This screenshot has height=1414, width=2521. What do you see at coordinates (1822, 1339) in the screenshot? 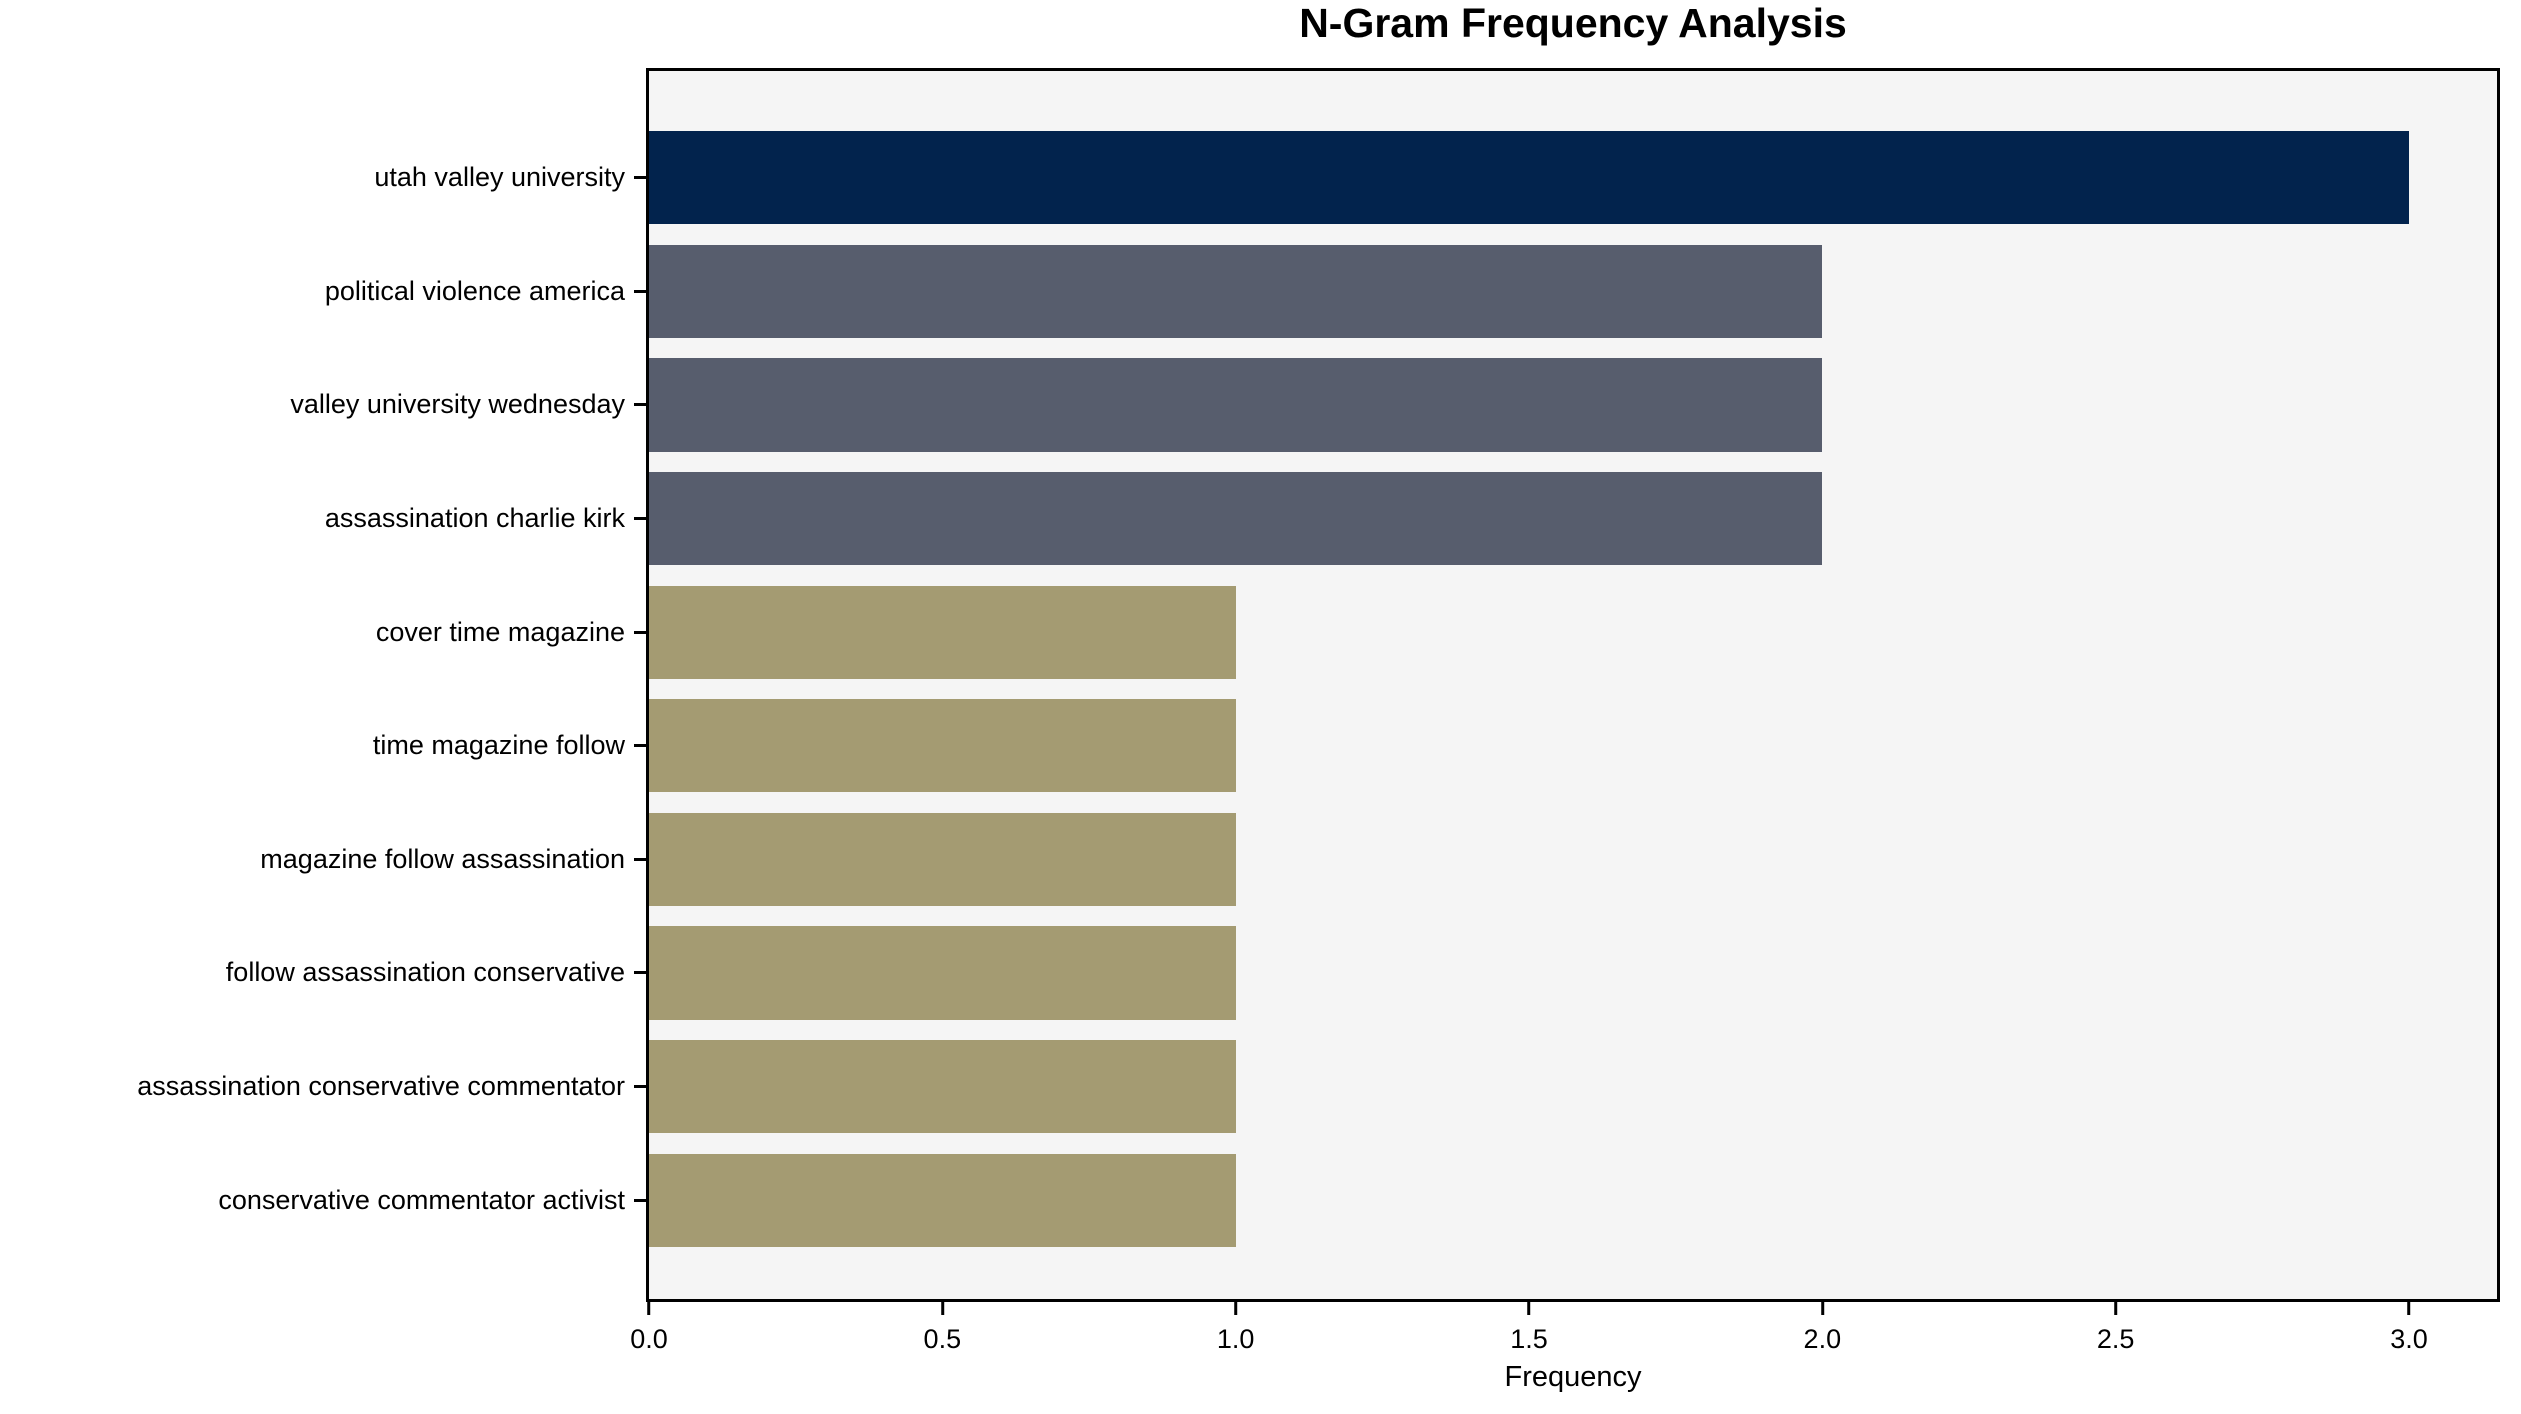
I see `x-tick-label: 2.0` at bounding box center [1822, 1339].